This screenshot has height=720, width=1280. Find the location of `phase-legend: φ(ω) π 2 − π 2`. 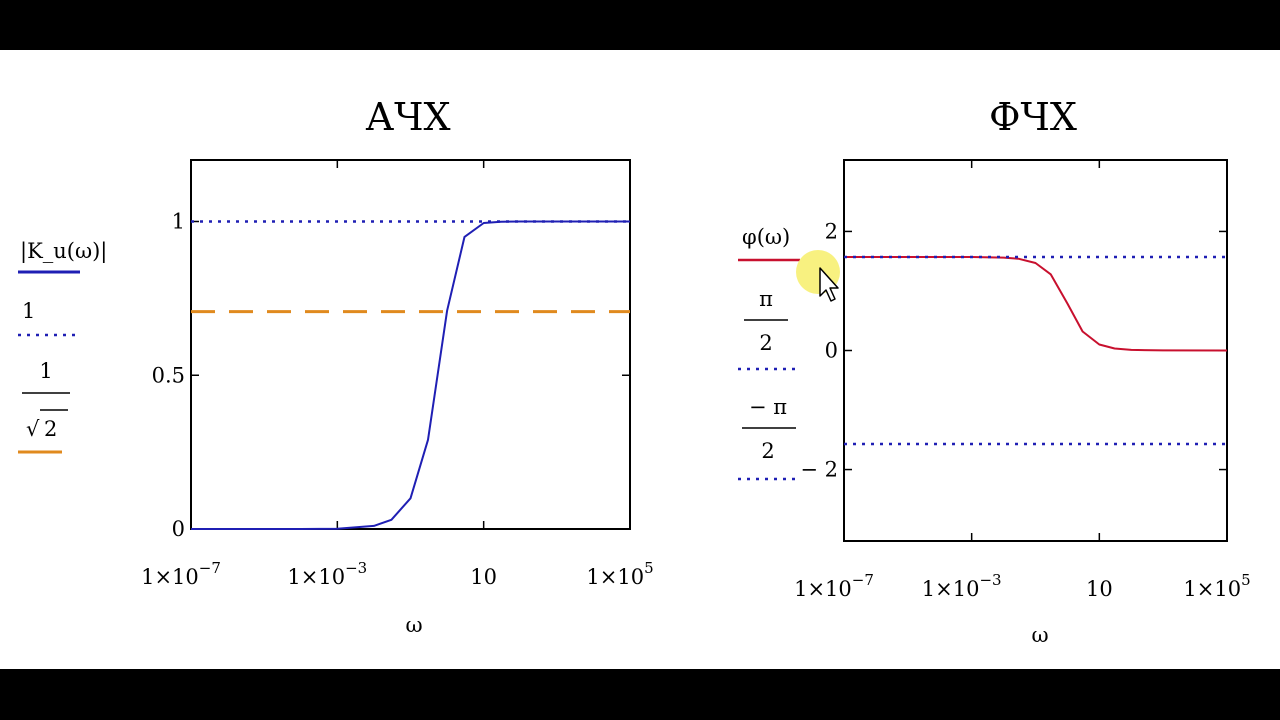

phase-legend: φ(ω) π 2 − π 2 is located at coordinates (769, 353).